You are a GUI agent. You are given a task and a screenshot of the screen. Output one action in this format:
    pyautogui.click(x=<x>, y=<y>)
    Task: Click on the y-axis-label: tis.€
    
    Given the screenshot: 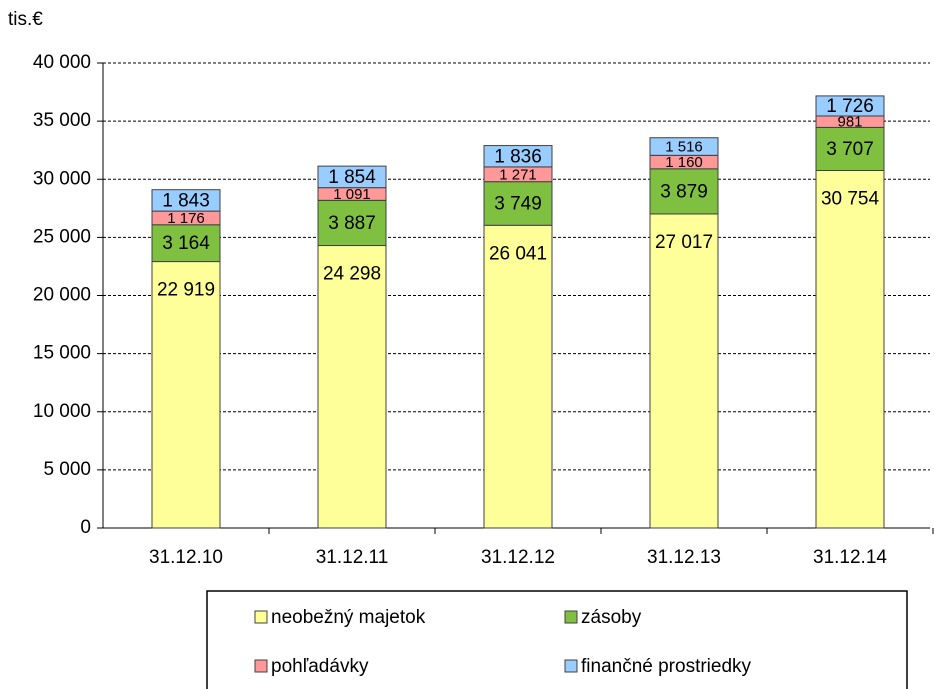 What is the action you would take?
    pyautogui.click(x=25, y=19)
    